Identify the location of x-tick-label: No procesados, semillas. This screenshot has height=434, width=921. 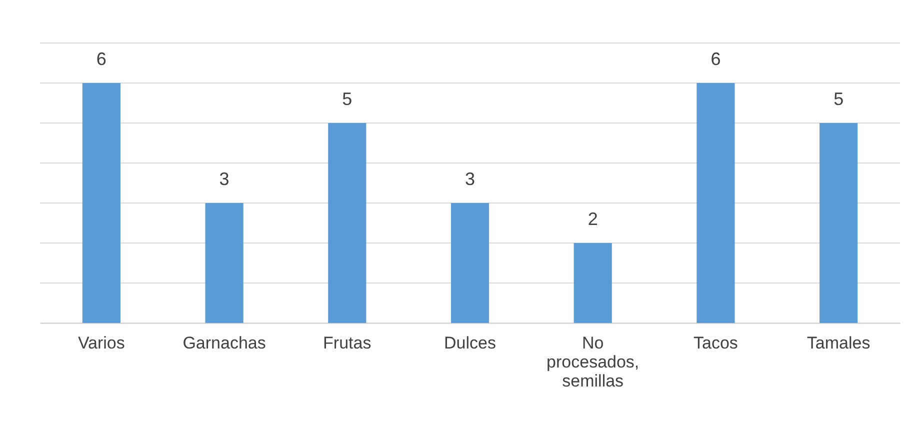
(593, 362).